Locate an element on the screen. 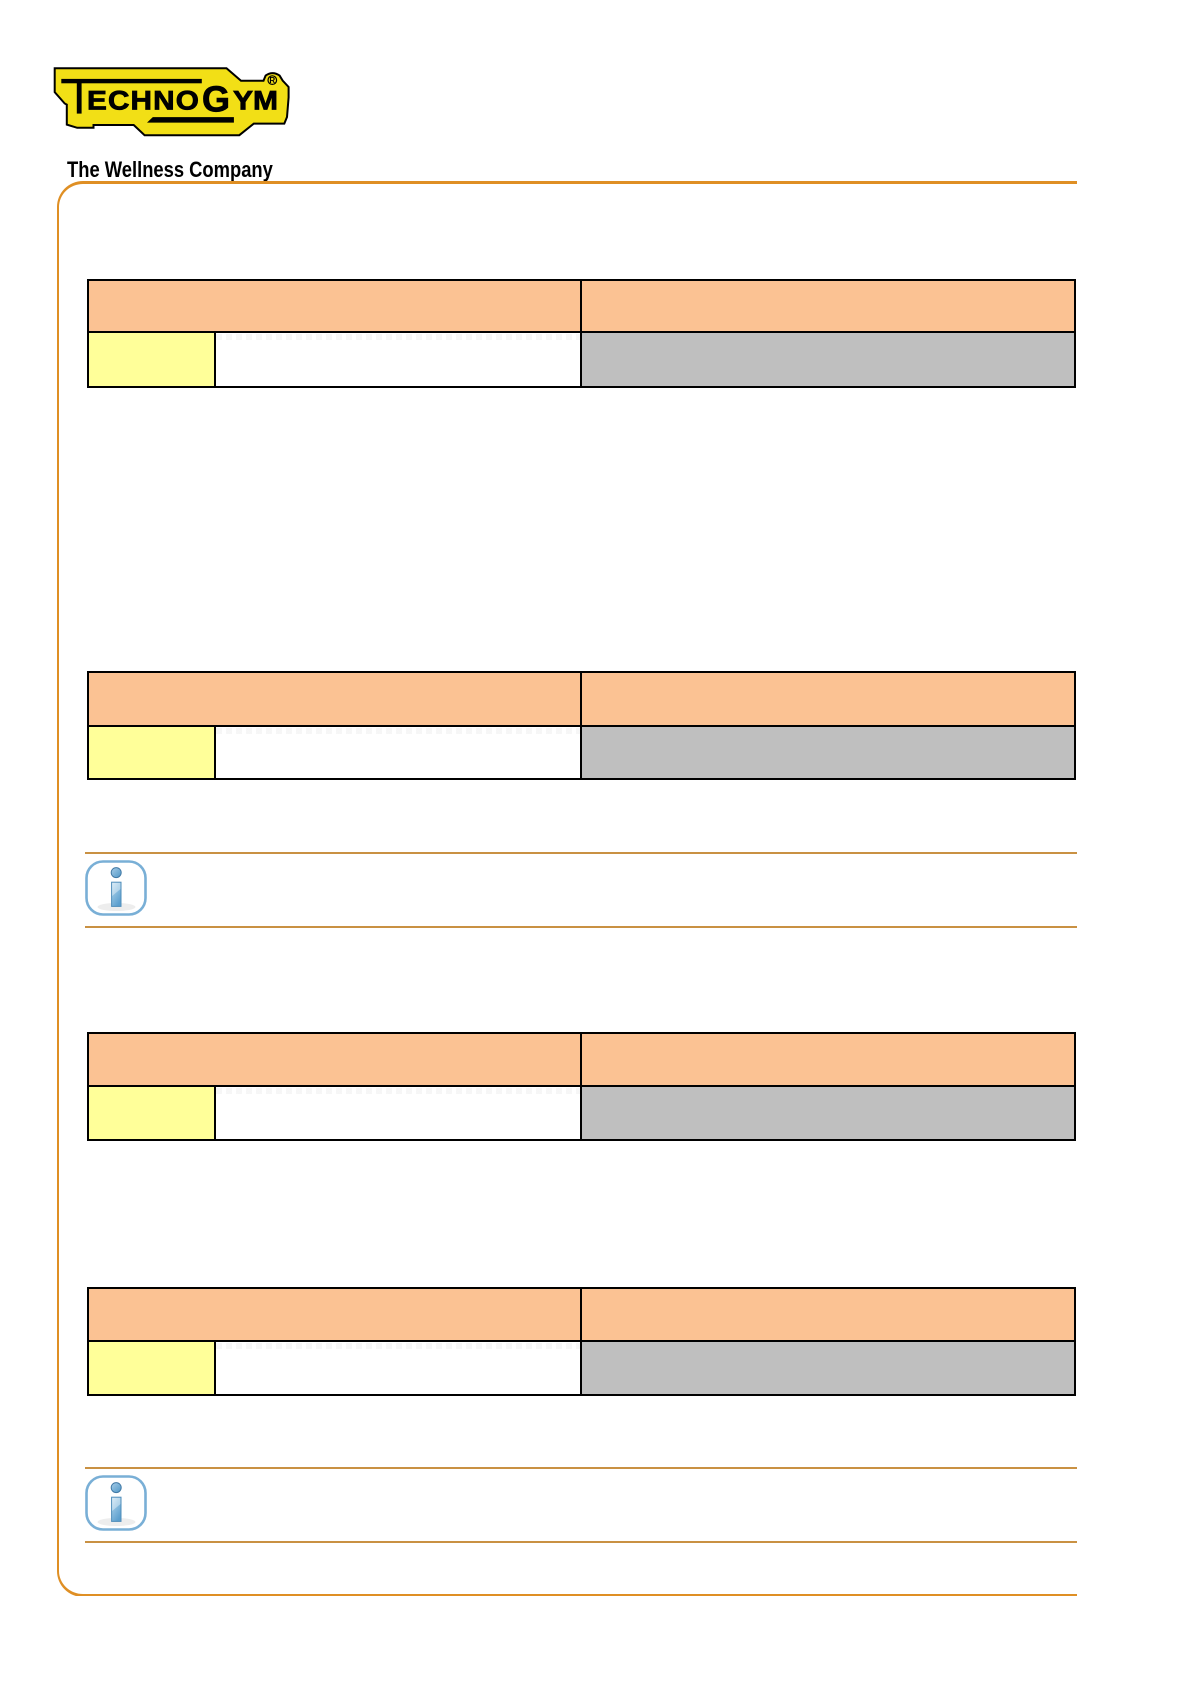 The height and width of the screenshot is (1684, 1191). svg-text: YM is located at coordinates (255, 101).